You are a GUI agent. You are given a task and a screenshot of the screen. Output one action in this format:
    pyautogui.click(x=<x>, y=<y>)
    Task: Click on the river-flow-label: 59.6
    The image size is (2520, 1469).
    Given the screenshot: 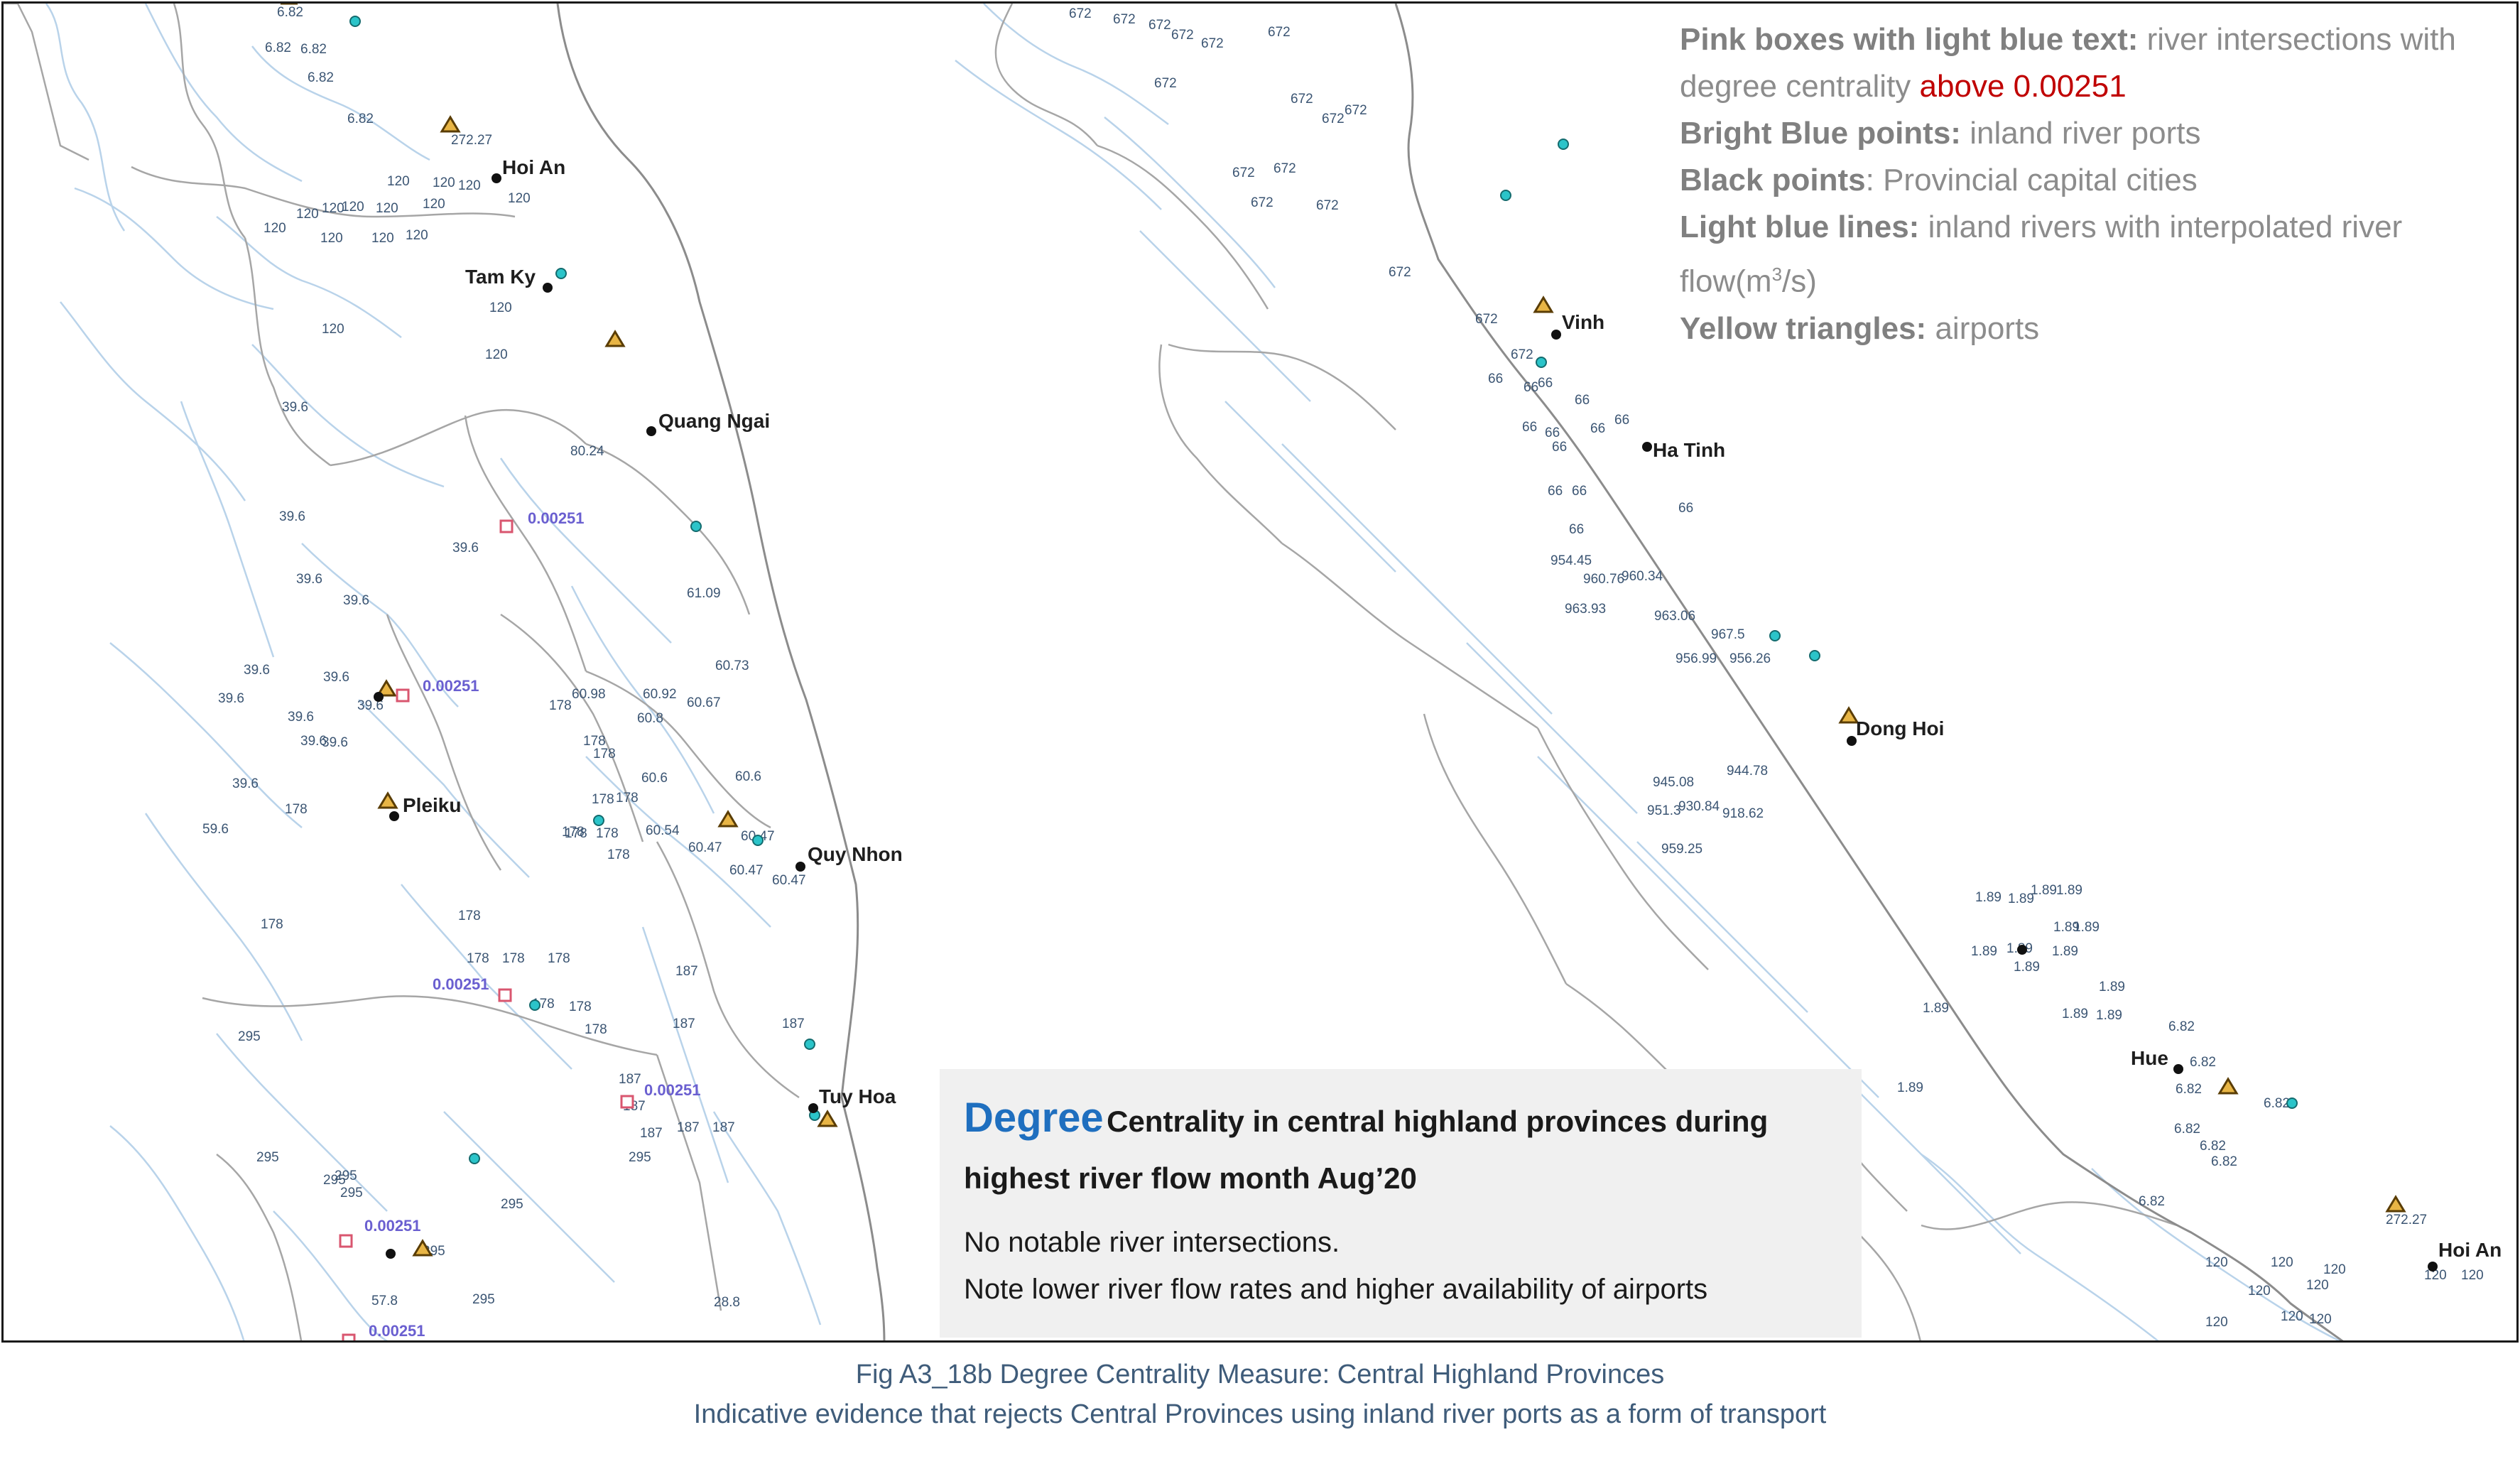 What is the action you would take?
    pyautogui.click(x=215, y=829)
    